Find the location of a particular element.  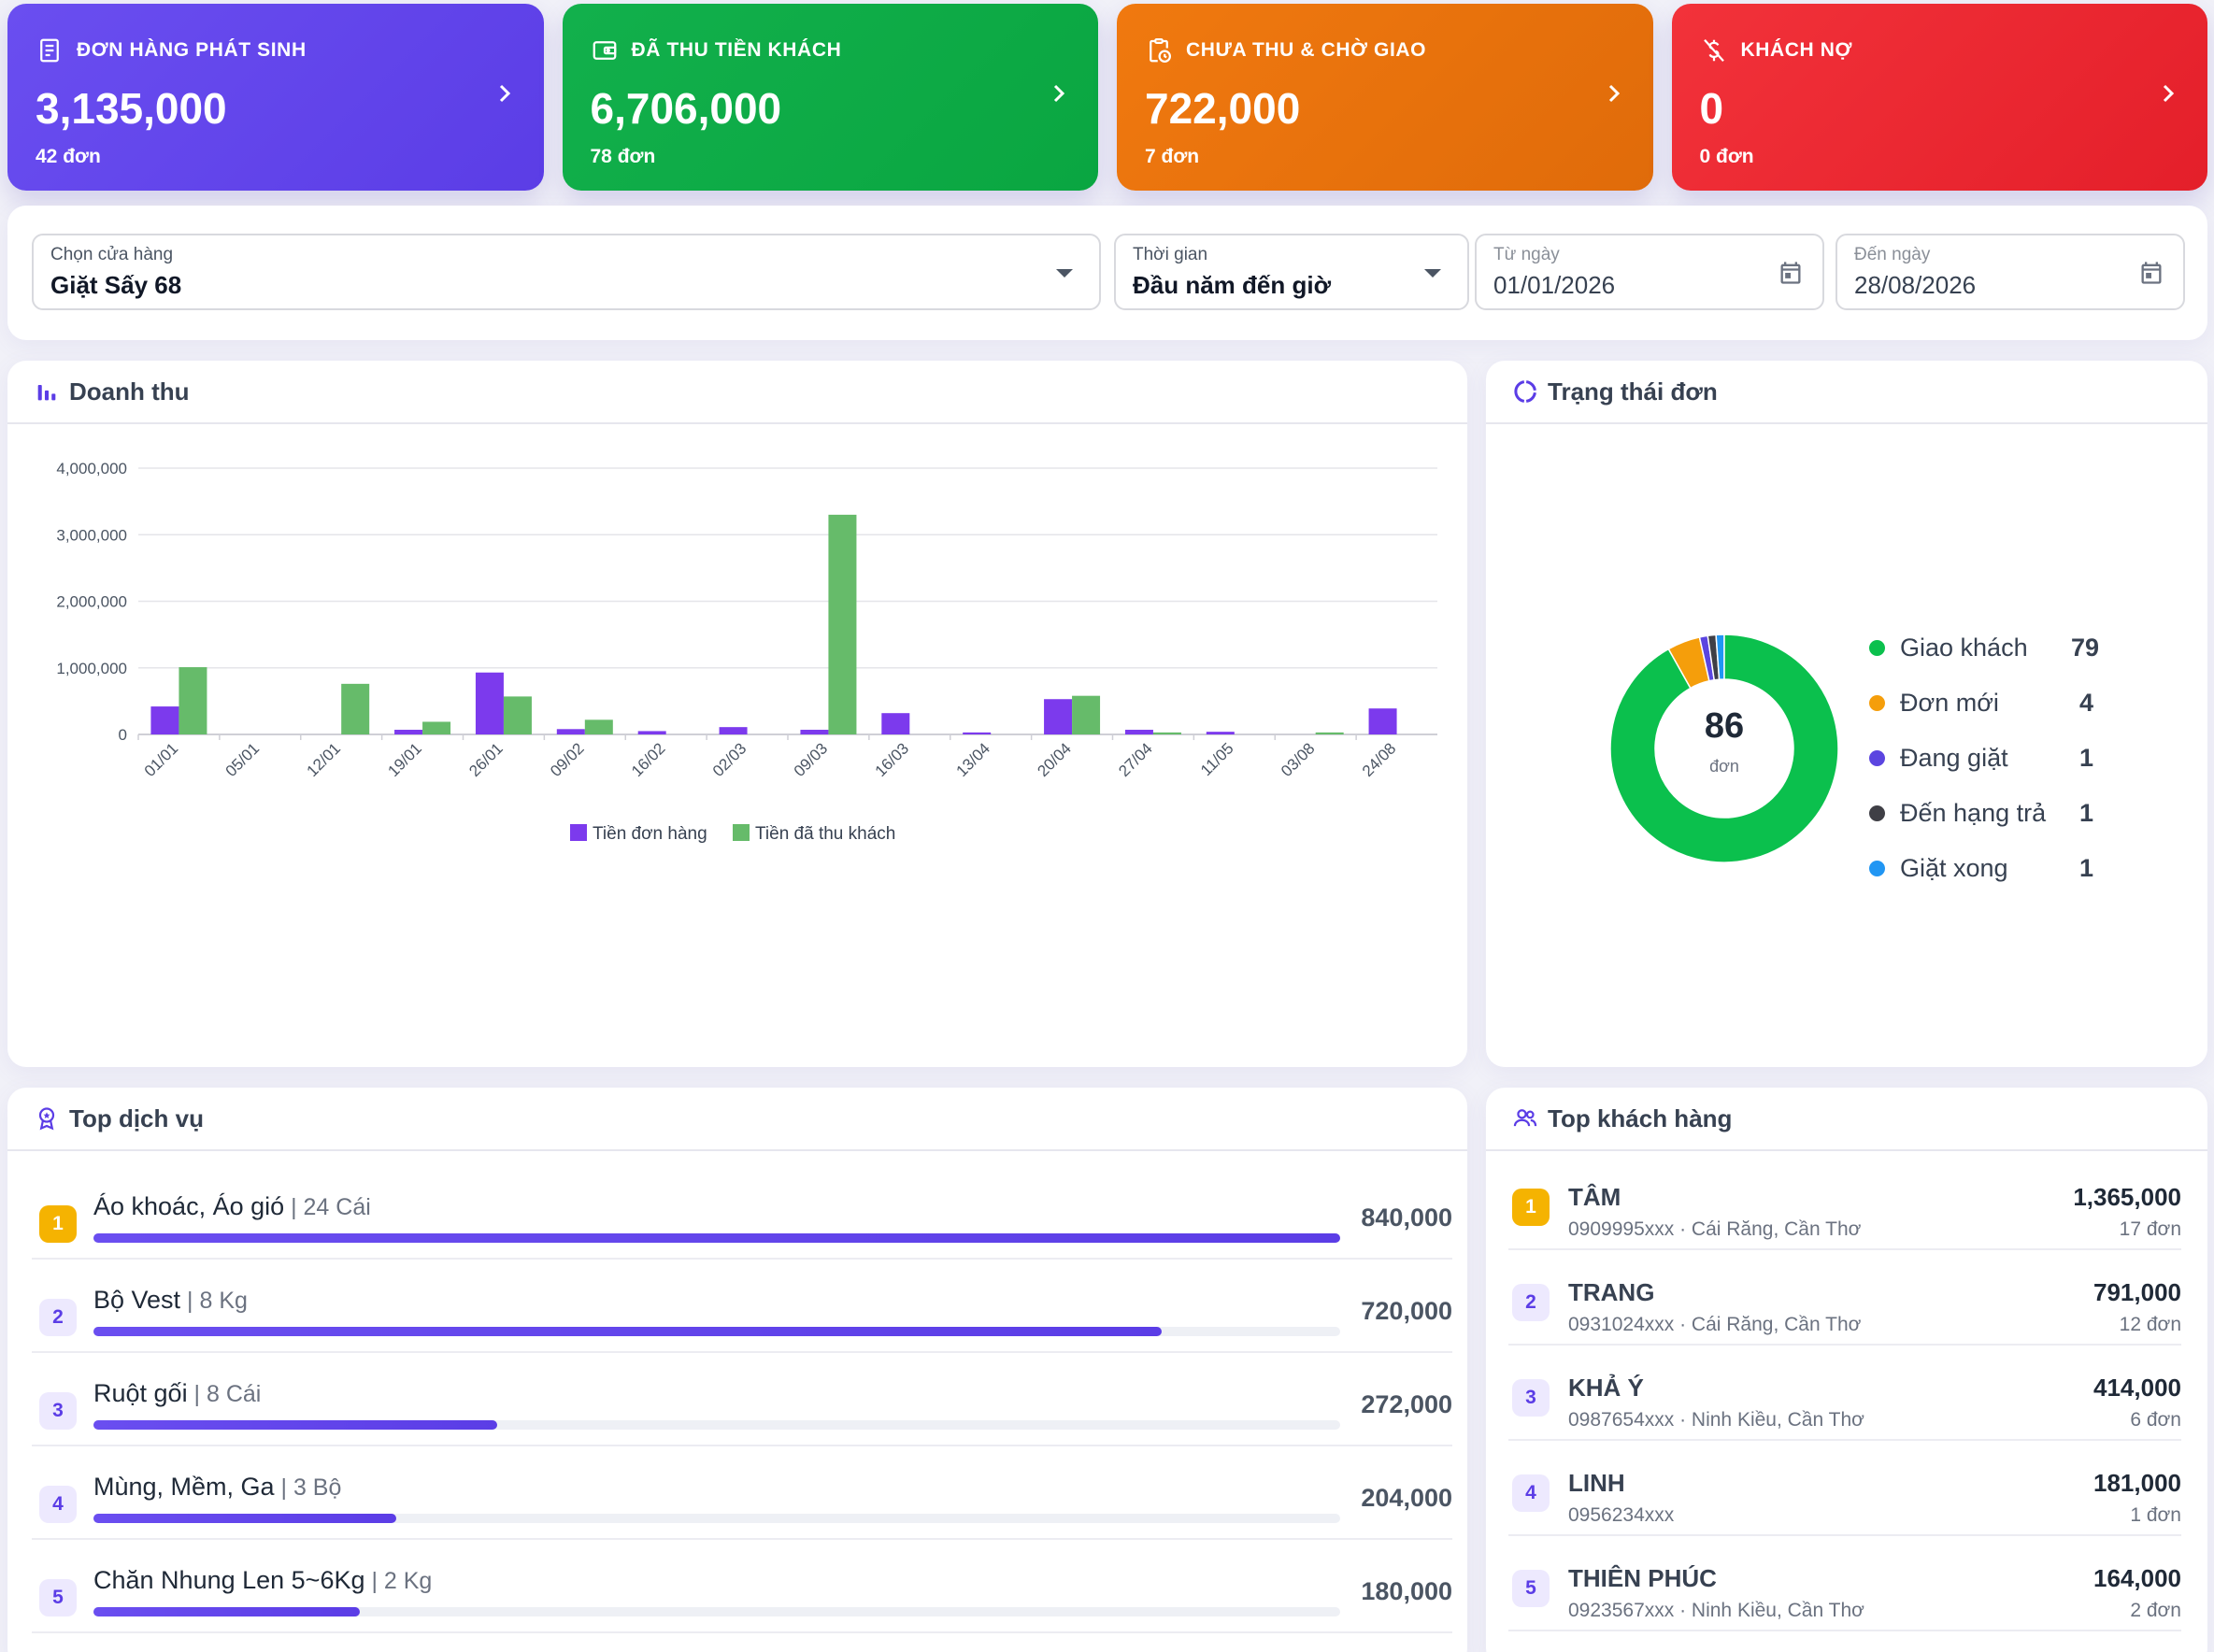

from-date-value: 01/01/2026 is located at coordinates (1554, 285).